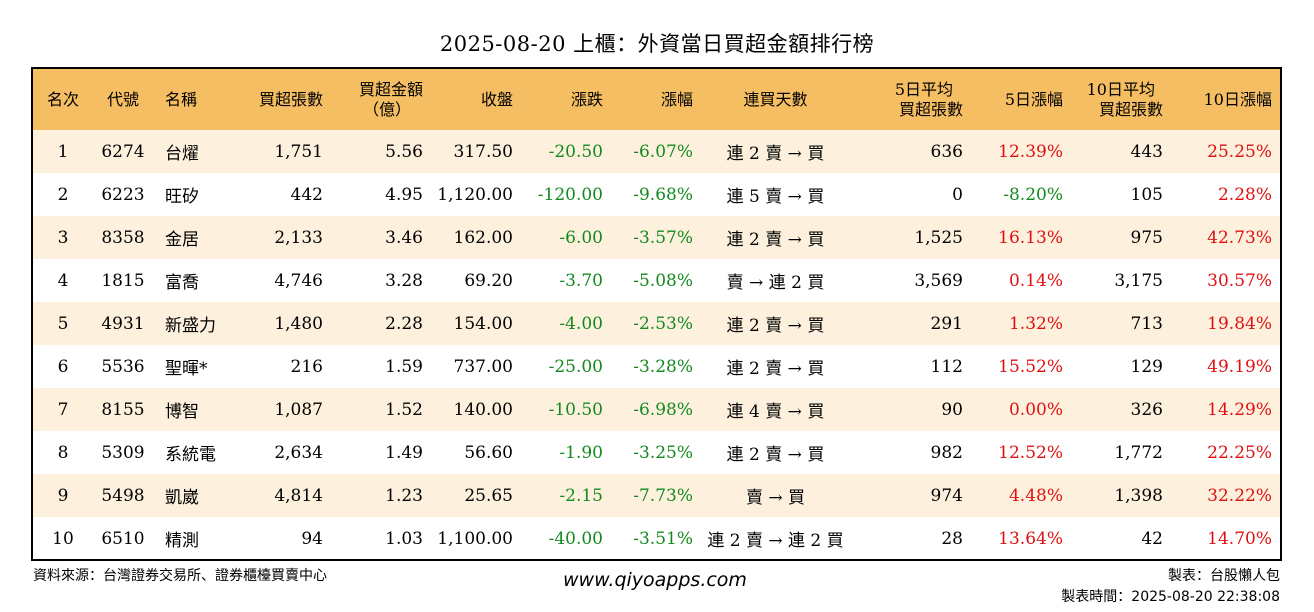 The image size is (1314, 612). I want to click on cell-name: 金居, so click(182, 240).